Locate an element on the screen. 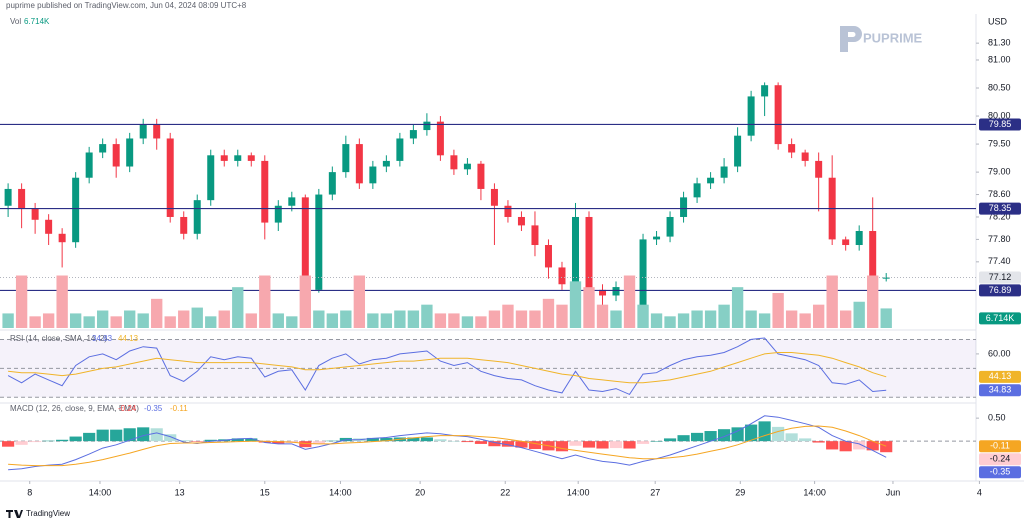 The width and height of the screenshot is (1024, 521). indicator-last-label: -0.11 is located at coordinates (1000, 446).